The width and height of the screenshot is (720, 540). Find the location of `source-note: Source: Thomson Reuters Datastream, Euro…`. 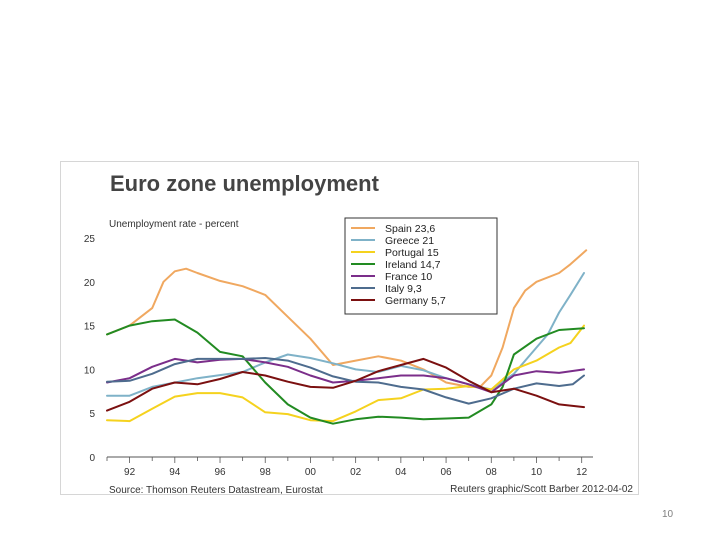

source-note: Source: Thomson Reuters Datastream, Euro… is located at coordinates (216, 489).